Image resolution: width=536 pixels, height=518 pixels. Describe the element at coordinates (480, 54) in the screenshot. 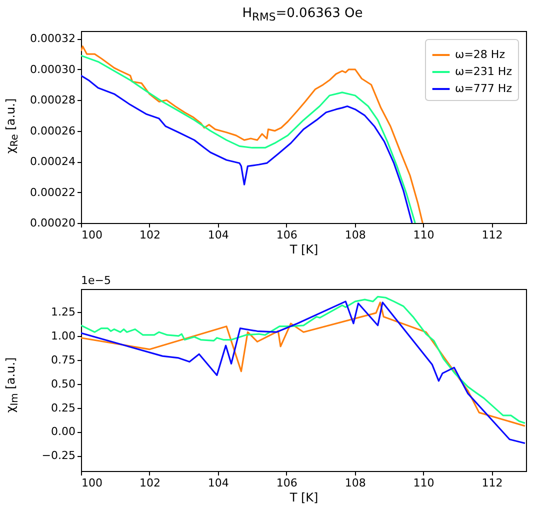

I see `legend-label: ω=28 Hz` at that location.